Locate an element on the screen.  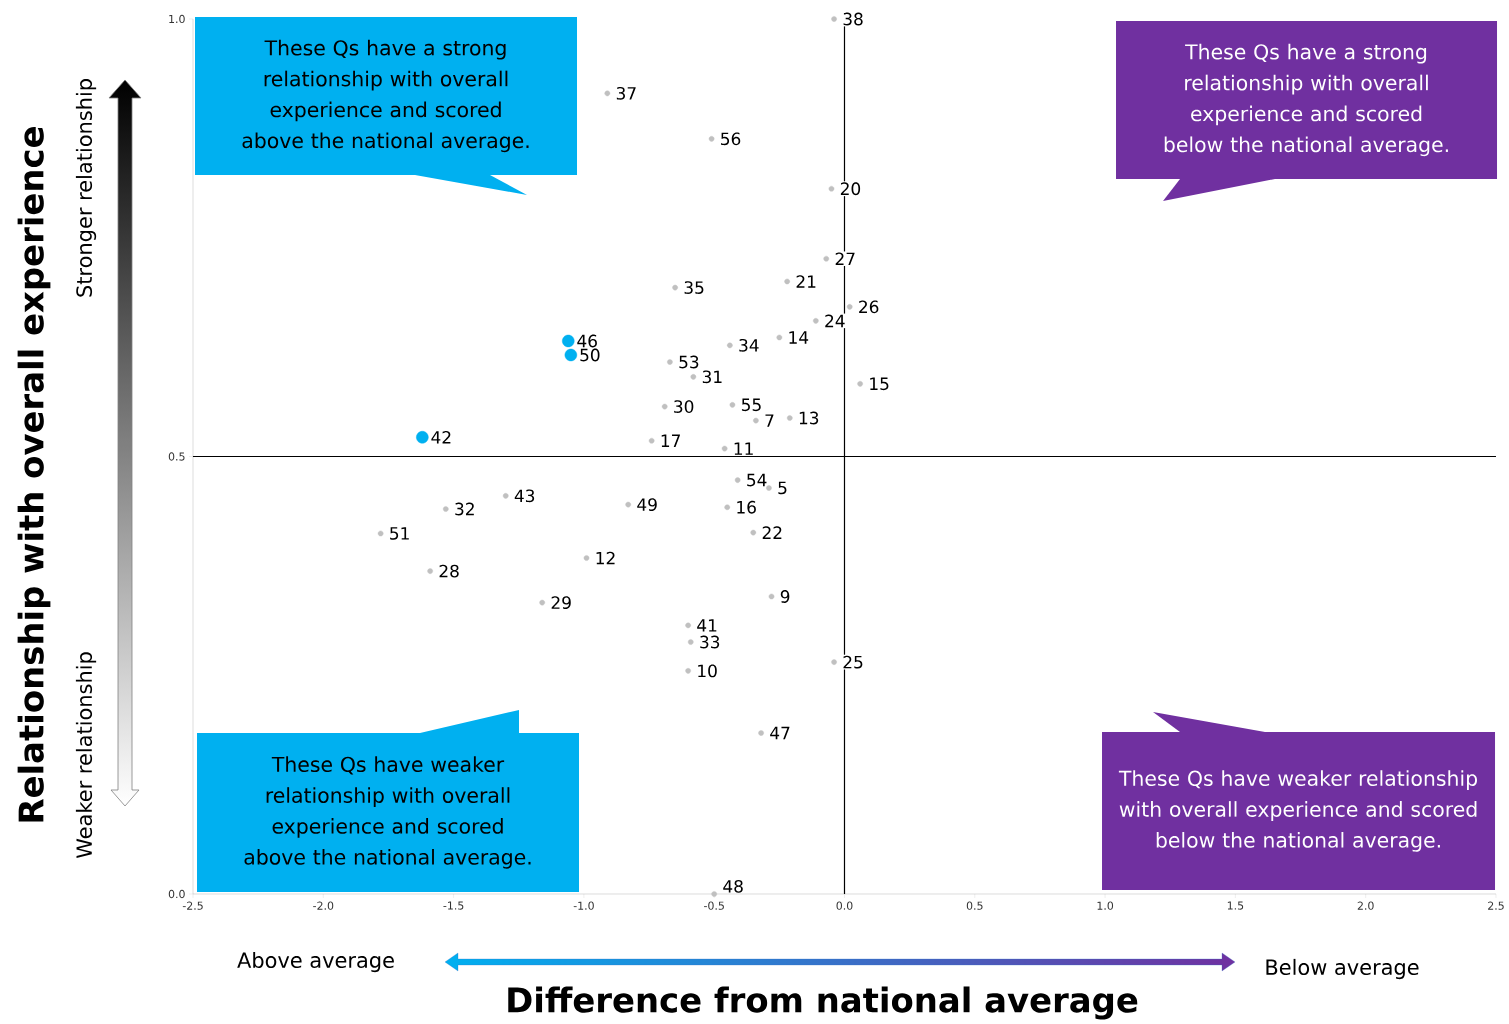
annotation: 38 is located at coordinates (853, 19).